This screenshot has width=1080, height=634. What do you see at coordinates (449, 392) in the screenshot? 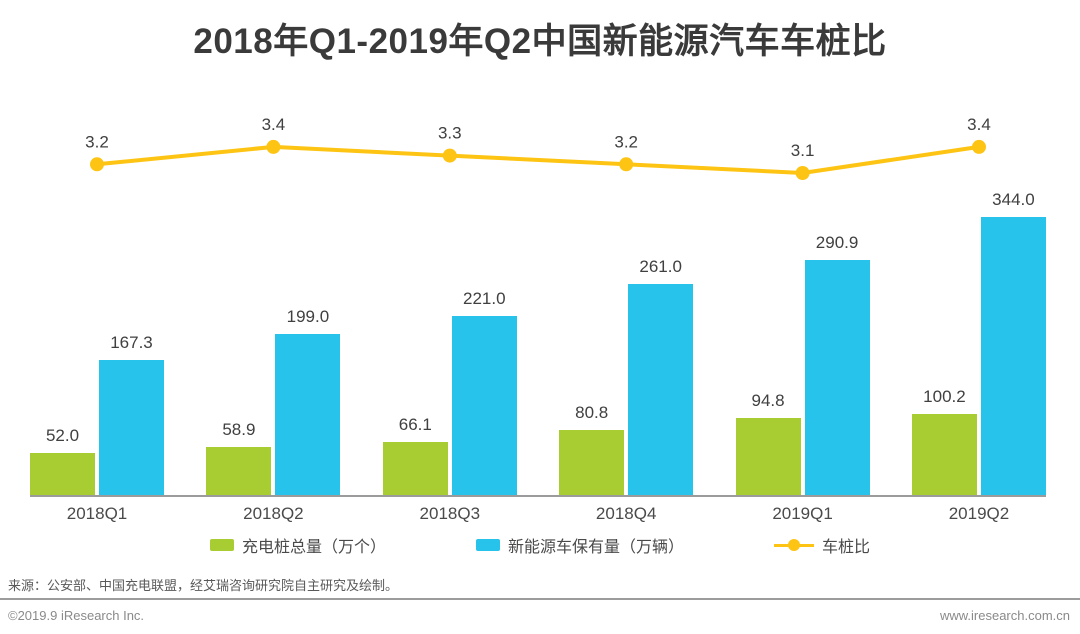
I see `bar-group: 66.1 221.0` at bounding box center [449, 392].